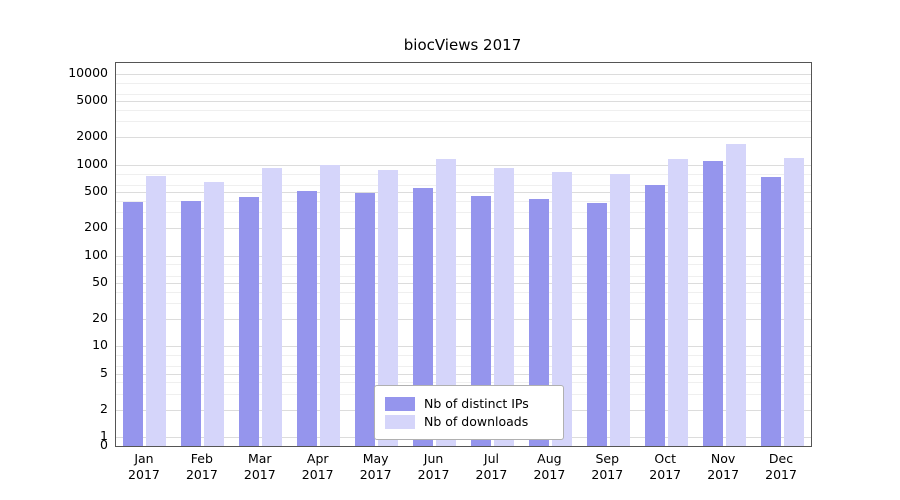 The height and width of the screenshot is (500, 900). I want to click on y-tick-label: 20, so click(100, 317).